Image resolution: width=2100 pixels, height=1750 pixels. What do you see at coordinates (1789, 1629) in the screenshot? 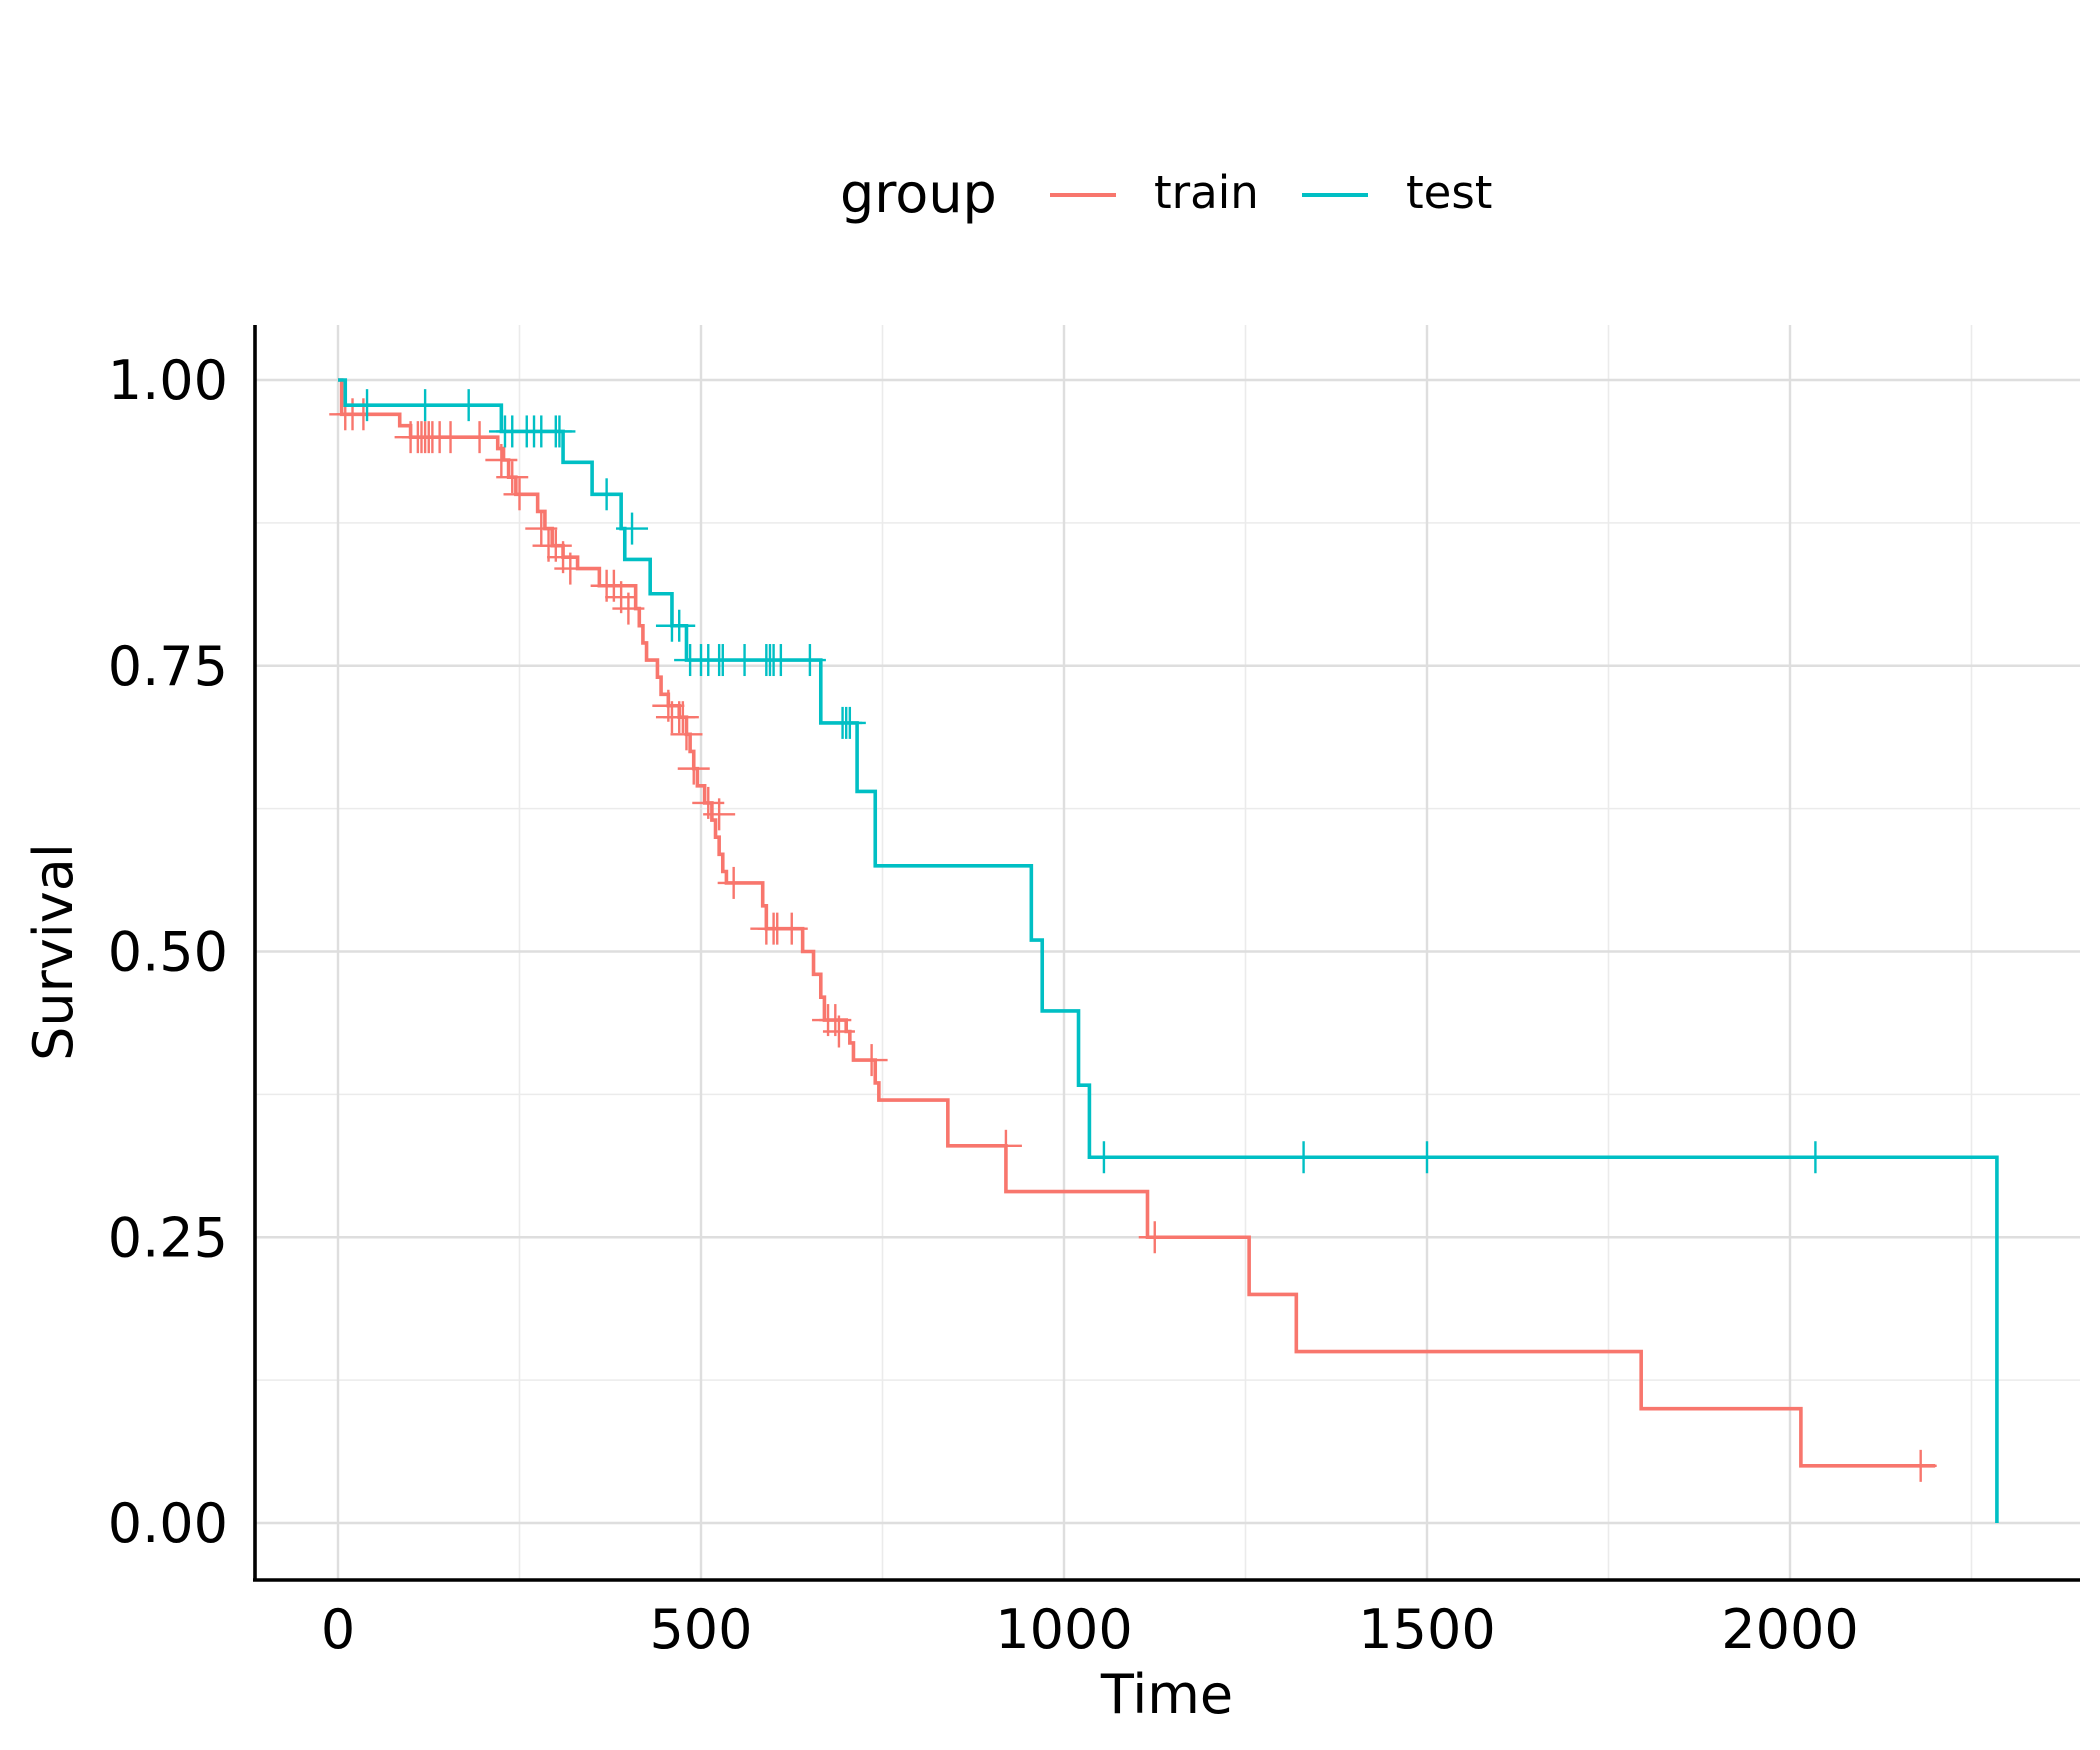
I see `x-tick-label: 2000` at bounding box center [1789, 1629].